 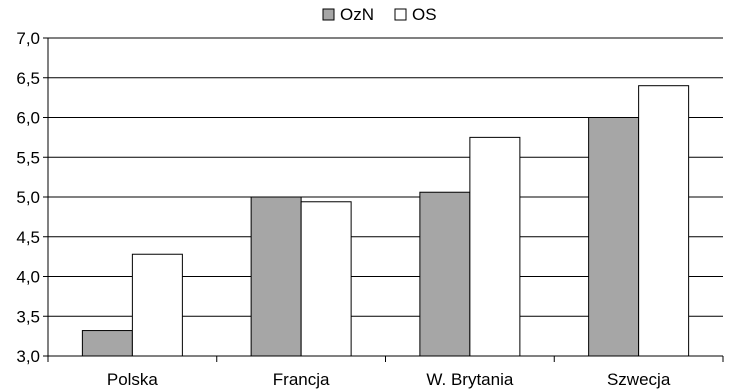 I want to click on x-category-label: Polska, so click(x=133, y=379).